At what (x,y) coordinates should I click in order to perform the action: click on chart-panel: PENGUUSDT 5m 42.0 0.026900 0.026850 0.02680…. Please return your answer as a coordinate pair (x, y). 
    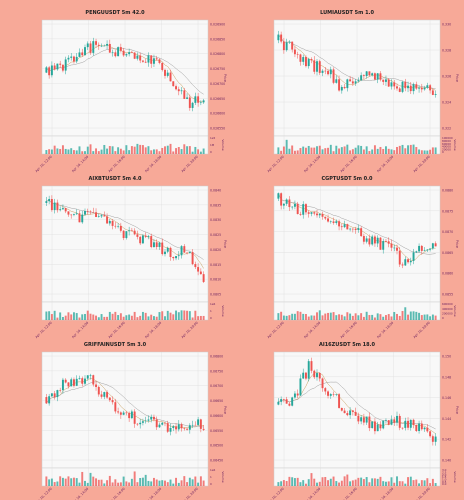
    Looking at the image, I should click on (130, 91).